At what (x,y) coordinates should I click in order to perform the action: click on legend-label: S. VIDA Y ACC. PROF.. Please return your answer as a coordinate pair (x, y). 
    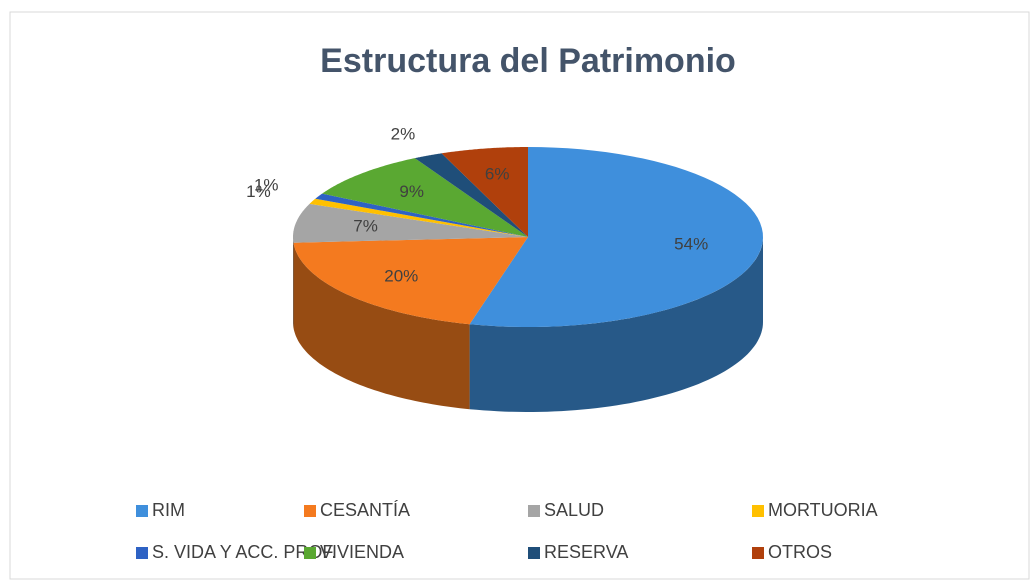
    Looking at the image, I should click on (244, 552).